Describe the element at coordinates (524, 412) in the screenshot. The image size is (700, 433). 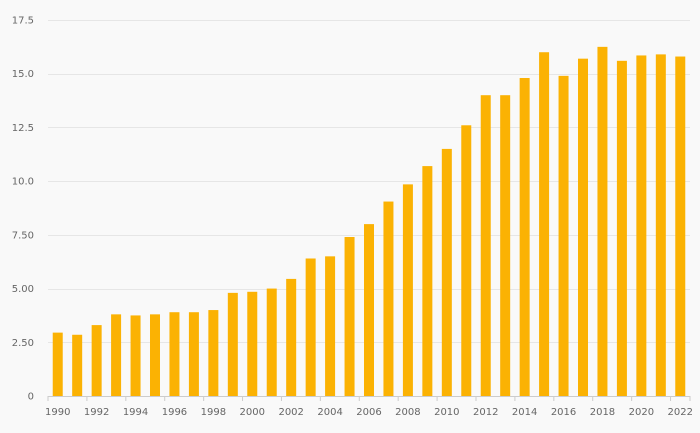
I see `x-tick-label: 2014` at that location.